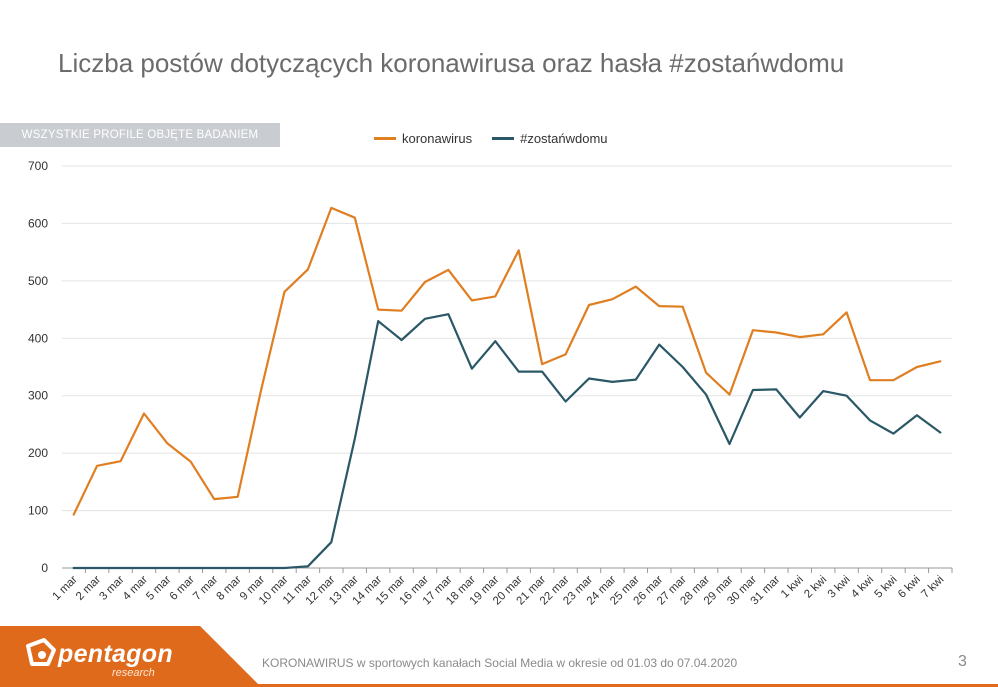 This screenshot has width=998, height=687. I want to click on x-tick-label: 4 mar, so click(135, 588).